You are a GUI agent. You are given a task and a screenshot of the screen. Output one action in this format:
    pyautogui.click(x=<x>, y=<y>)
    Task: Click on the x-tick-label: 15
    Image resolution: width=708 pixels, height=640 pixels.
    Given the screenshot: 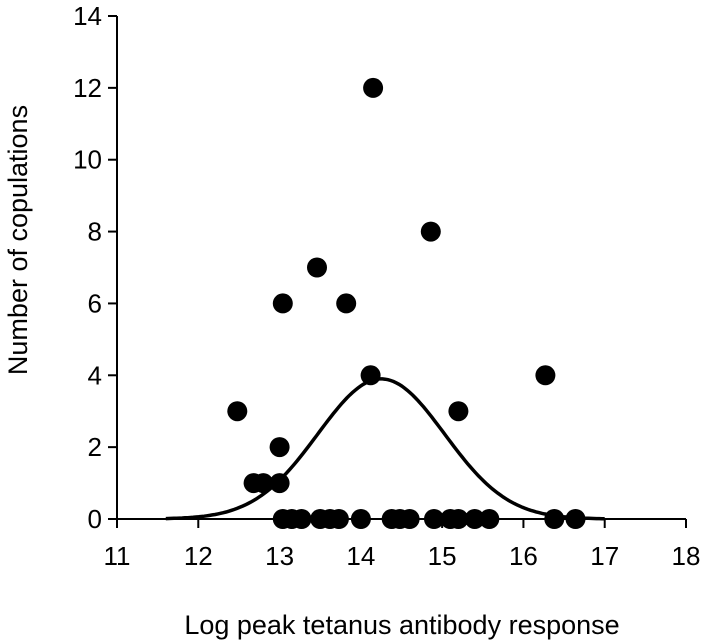 What is the action you would take?
    pyautogui.click(x=442, y=556)
    